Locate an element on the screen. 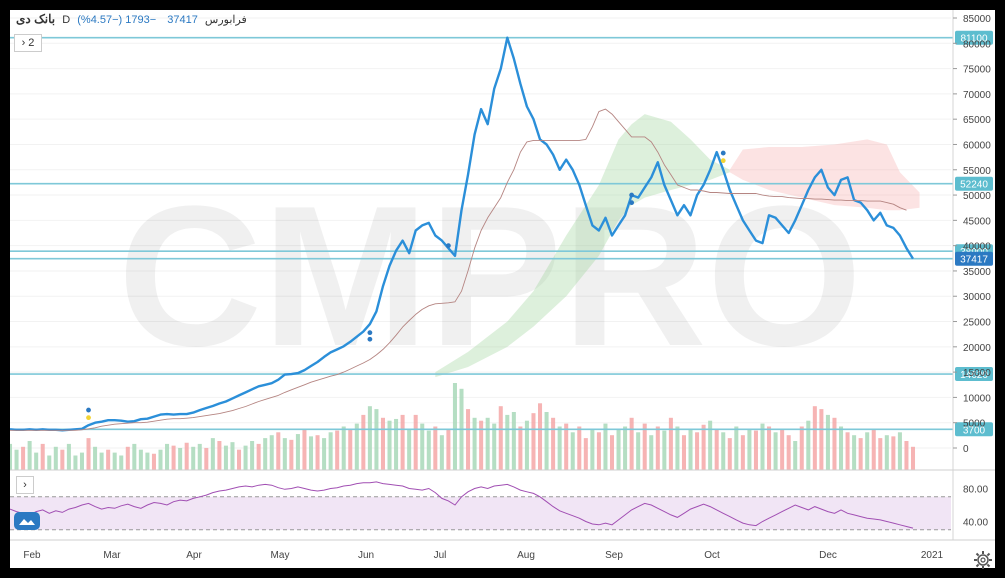 This screenshot has width=1005, height=578. time-tick-label: Apr is located at coordinates (194, 555).